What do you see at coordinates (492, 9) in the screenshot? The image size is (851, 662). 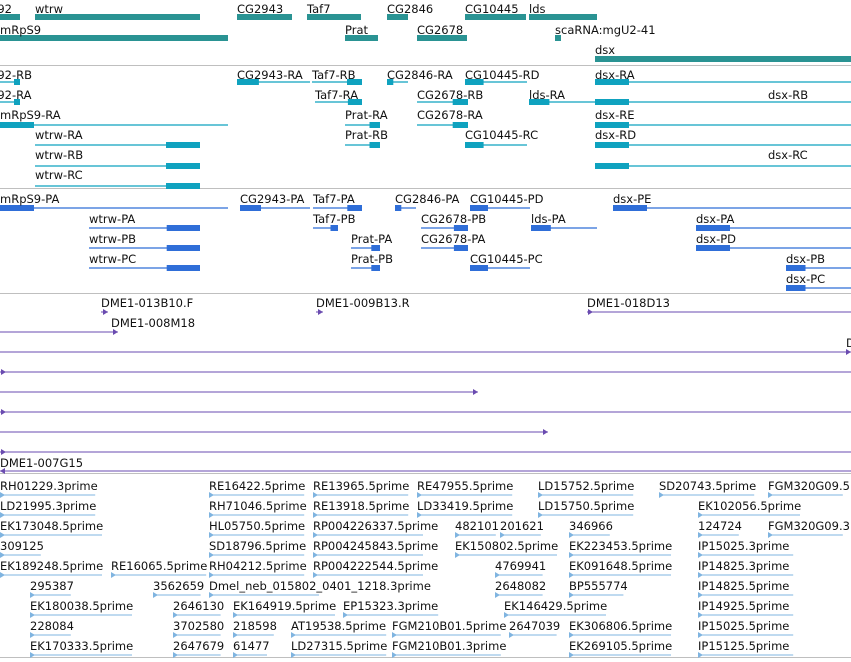 I see `gene-label: CG10445` at bounding box center [492, 9].